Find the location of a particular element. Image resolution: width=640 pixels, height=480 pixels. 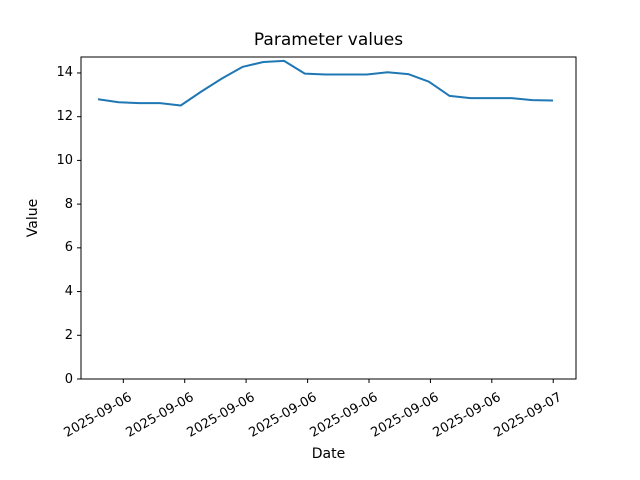

y-tick-label: 2 is located at coordinates (68, 335).